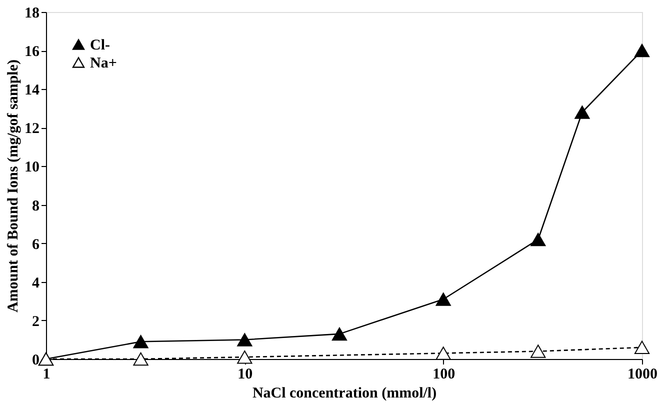 Image resolution: width=662 pixels, height=405 pixels. What do you see at coordinates (36, 244) in the screenshot?
I see `y-tick-label: 6` at bounding box center [36, 244].